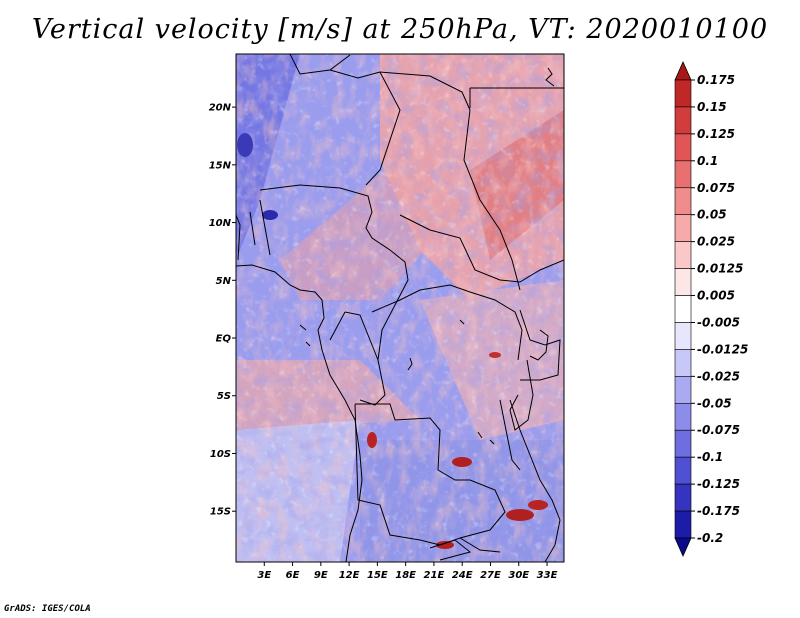 The width and height of the screenshot is (800, 618). Describe the element at coordinates (716, 242) in the screenshot. I see `colorbar-label: 0.025` at that location.